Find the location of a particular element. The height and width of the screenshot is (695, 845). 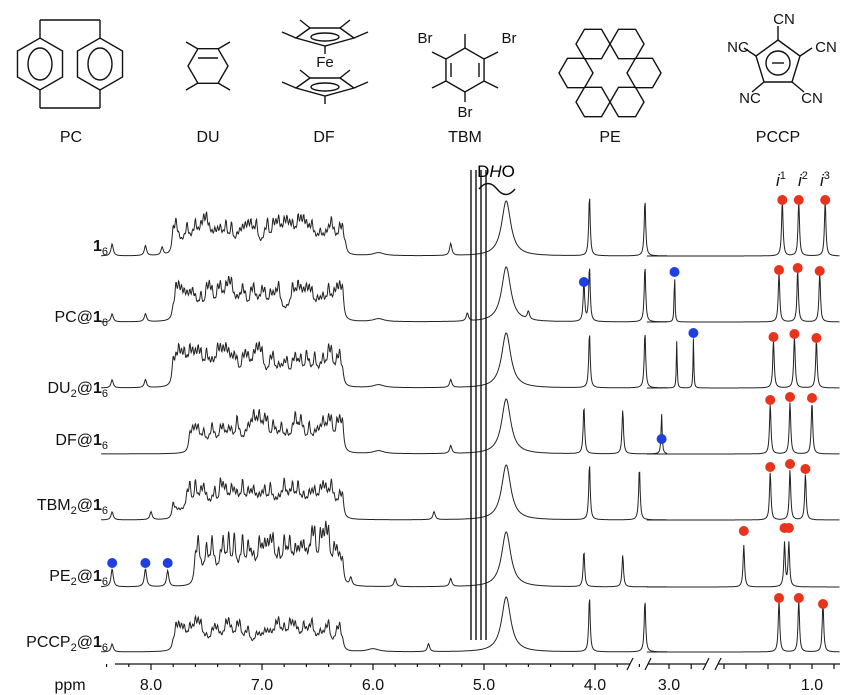

tick-label-8: 8.0 is located at coordinates (151, 685).